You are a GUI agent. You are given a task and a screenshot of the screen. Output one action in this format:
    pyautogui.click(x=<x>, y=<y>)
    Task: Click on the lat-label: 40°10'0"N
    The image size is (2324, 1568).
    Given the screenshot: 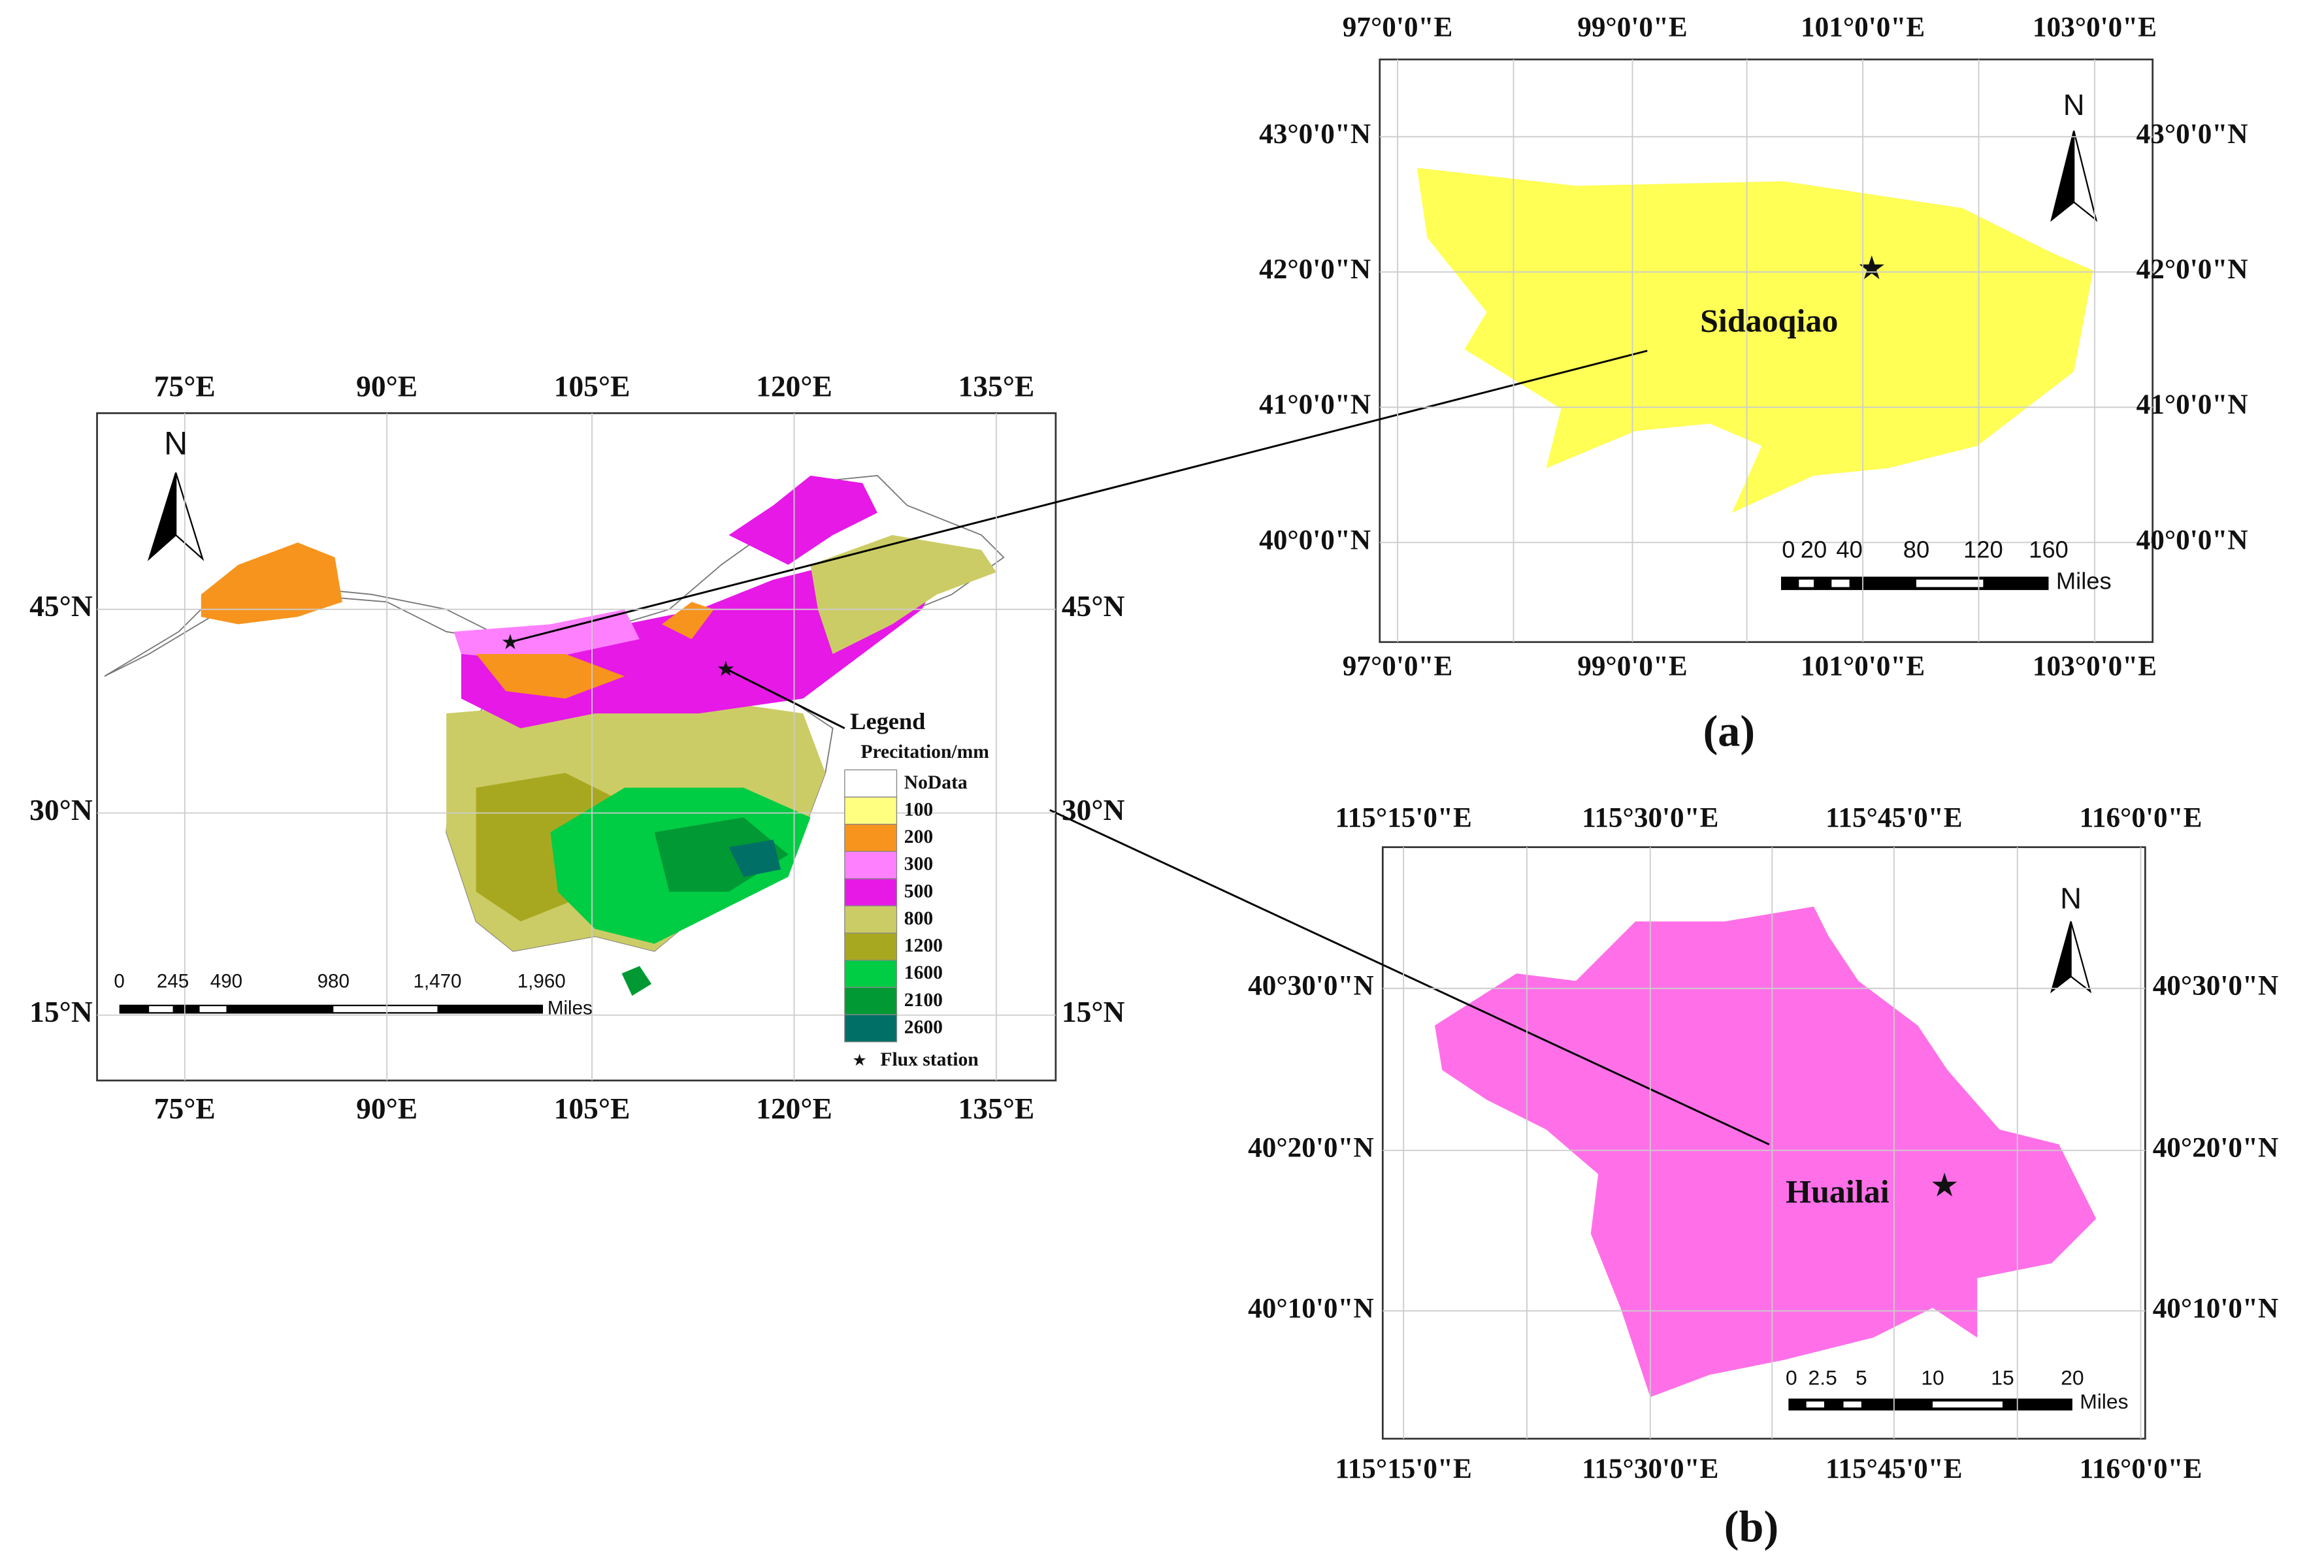 What is the action you would take?
    pyautogui.click(x=2216, y=1308)
    